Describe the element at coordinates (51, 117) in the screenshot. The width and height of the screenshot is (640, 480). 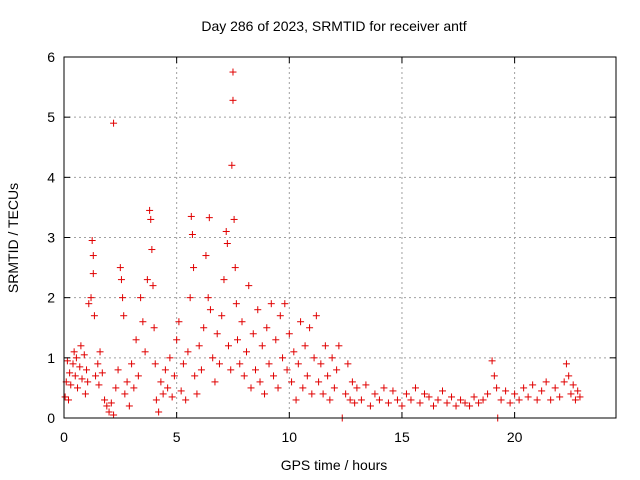
I see `y-tick-label: 5` at that location.